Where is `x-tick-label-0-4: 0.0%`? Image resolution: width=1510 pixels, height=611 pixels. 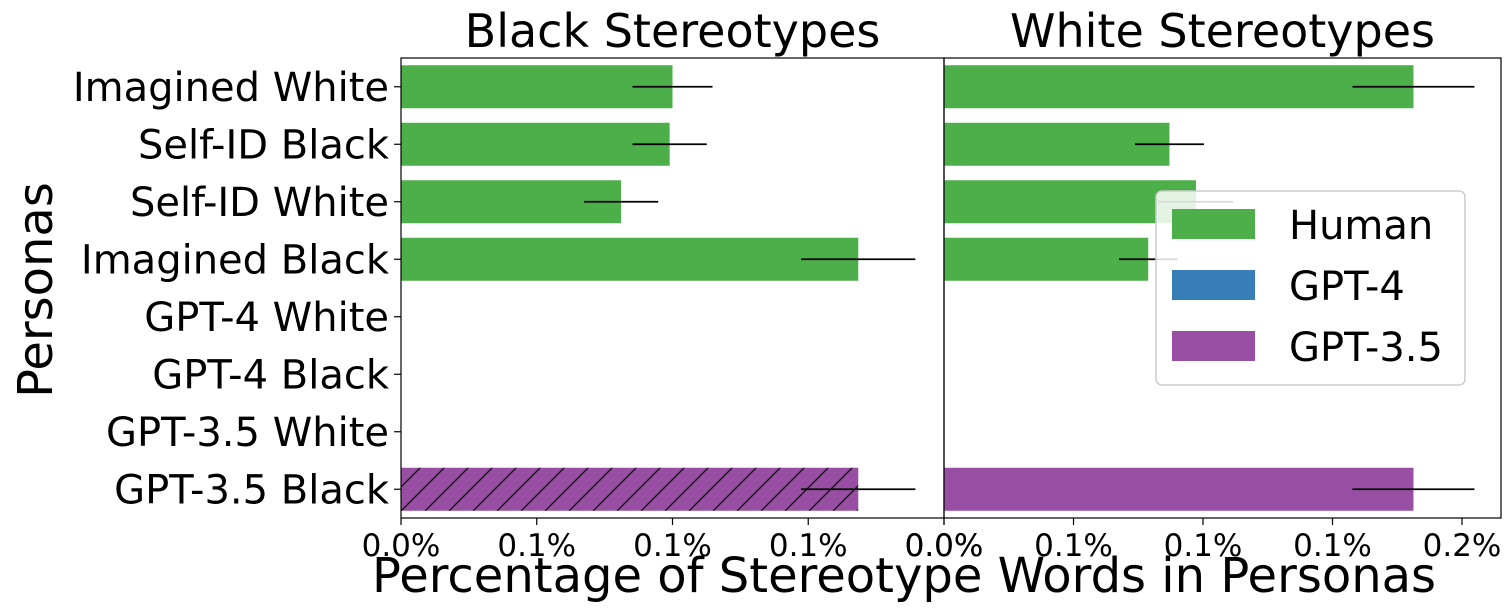 x-tick-label-0-4: 0.0% is located at coordinates (944, 546).